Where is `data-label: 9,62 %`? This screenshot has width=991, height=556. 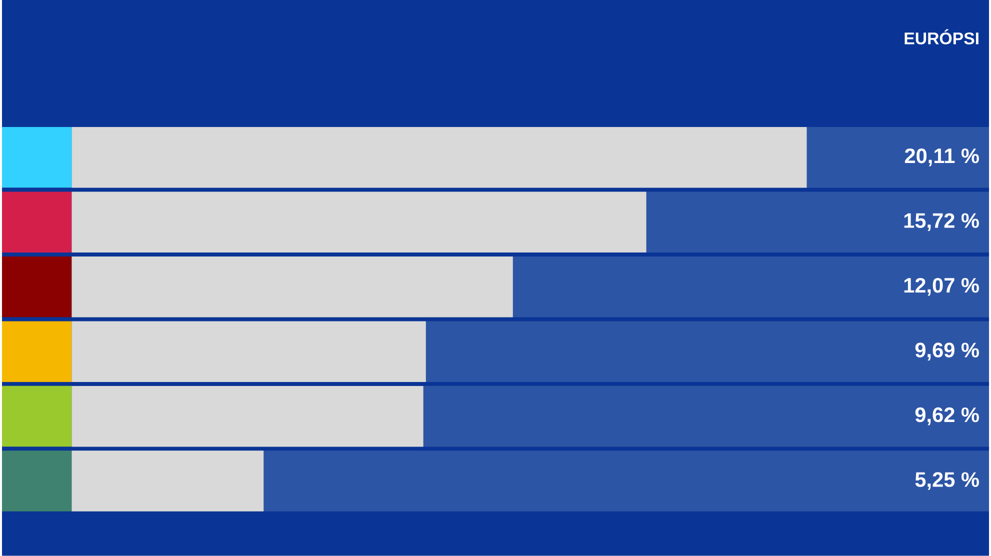
data-label: 9,62 % is located at coordinates (947, 417).